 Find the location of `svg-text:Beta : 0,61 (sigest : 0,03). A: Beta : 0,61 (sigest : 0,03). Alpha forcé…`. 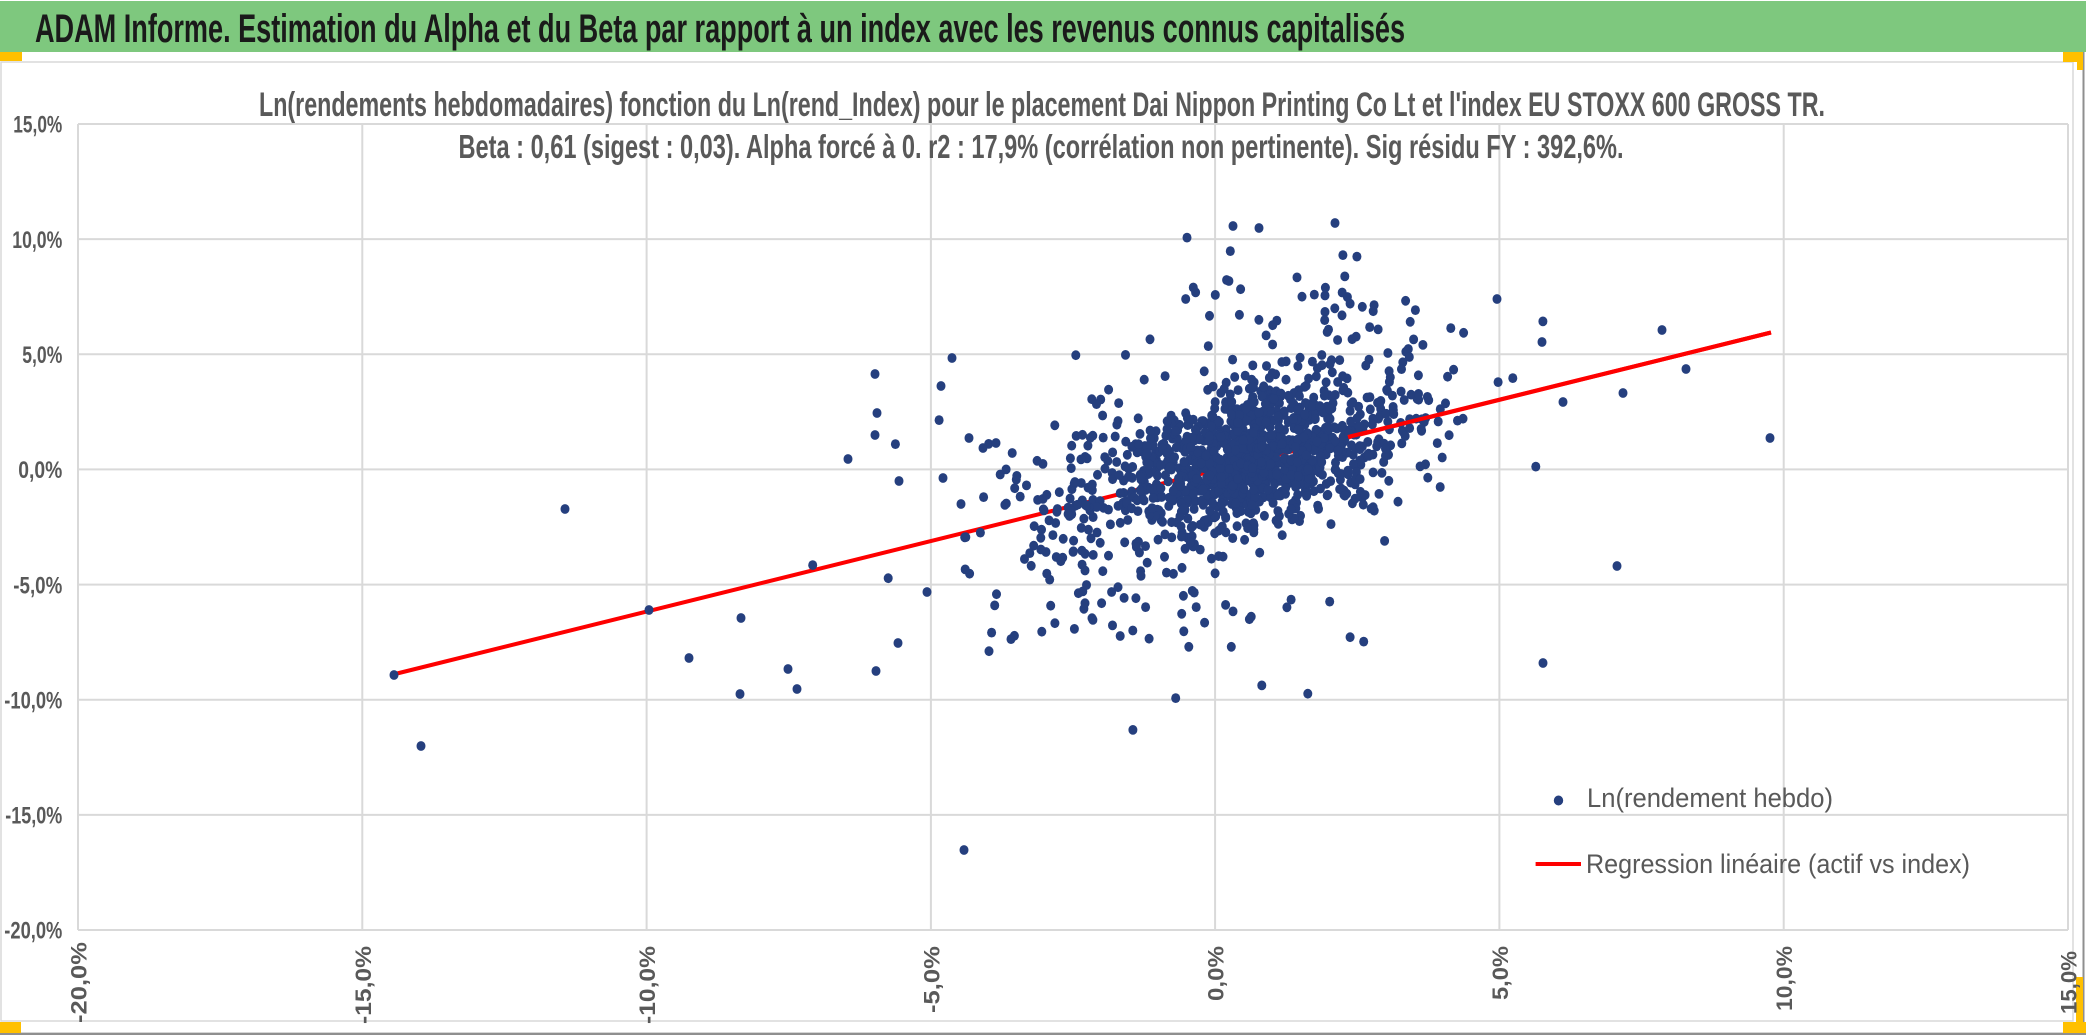

svg-text:Beta : 0,61 (sigest : 0,03). A: Beta : 0,61 (sigest : 0,03). Alpha forcé… is located at coordinates (1041, 146).